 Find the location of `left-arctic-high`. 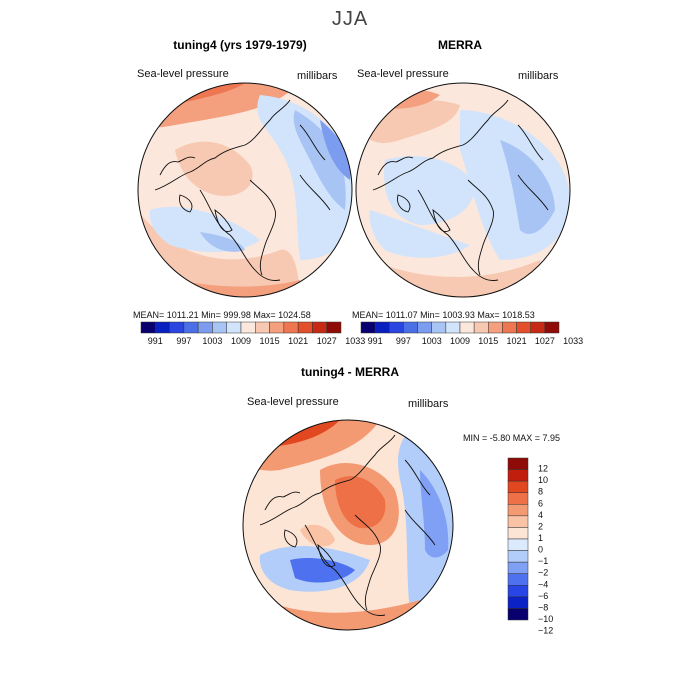

left-arctic-high is located at coordinates (214, 168).